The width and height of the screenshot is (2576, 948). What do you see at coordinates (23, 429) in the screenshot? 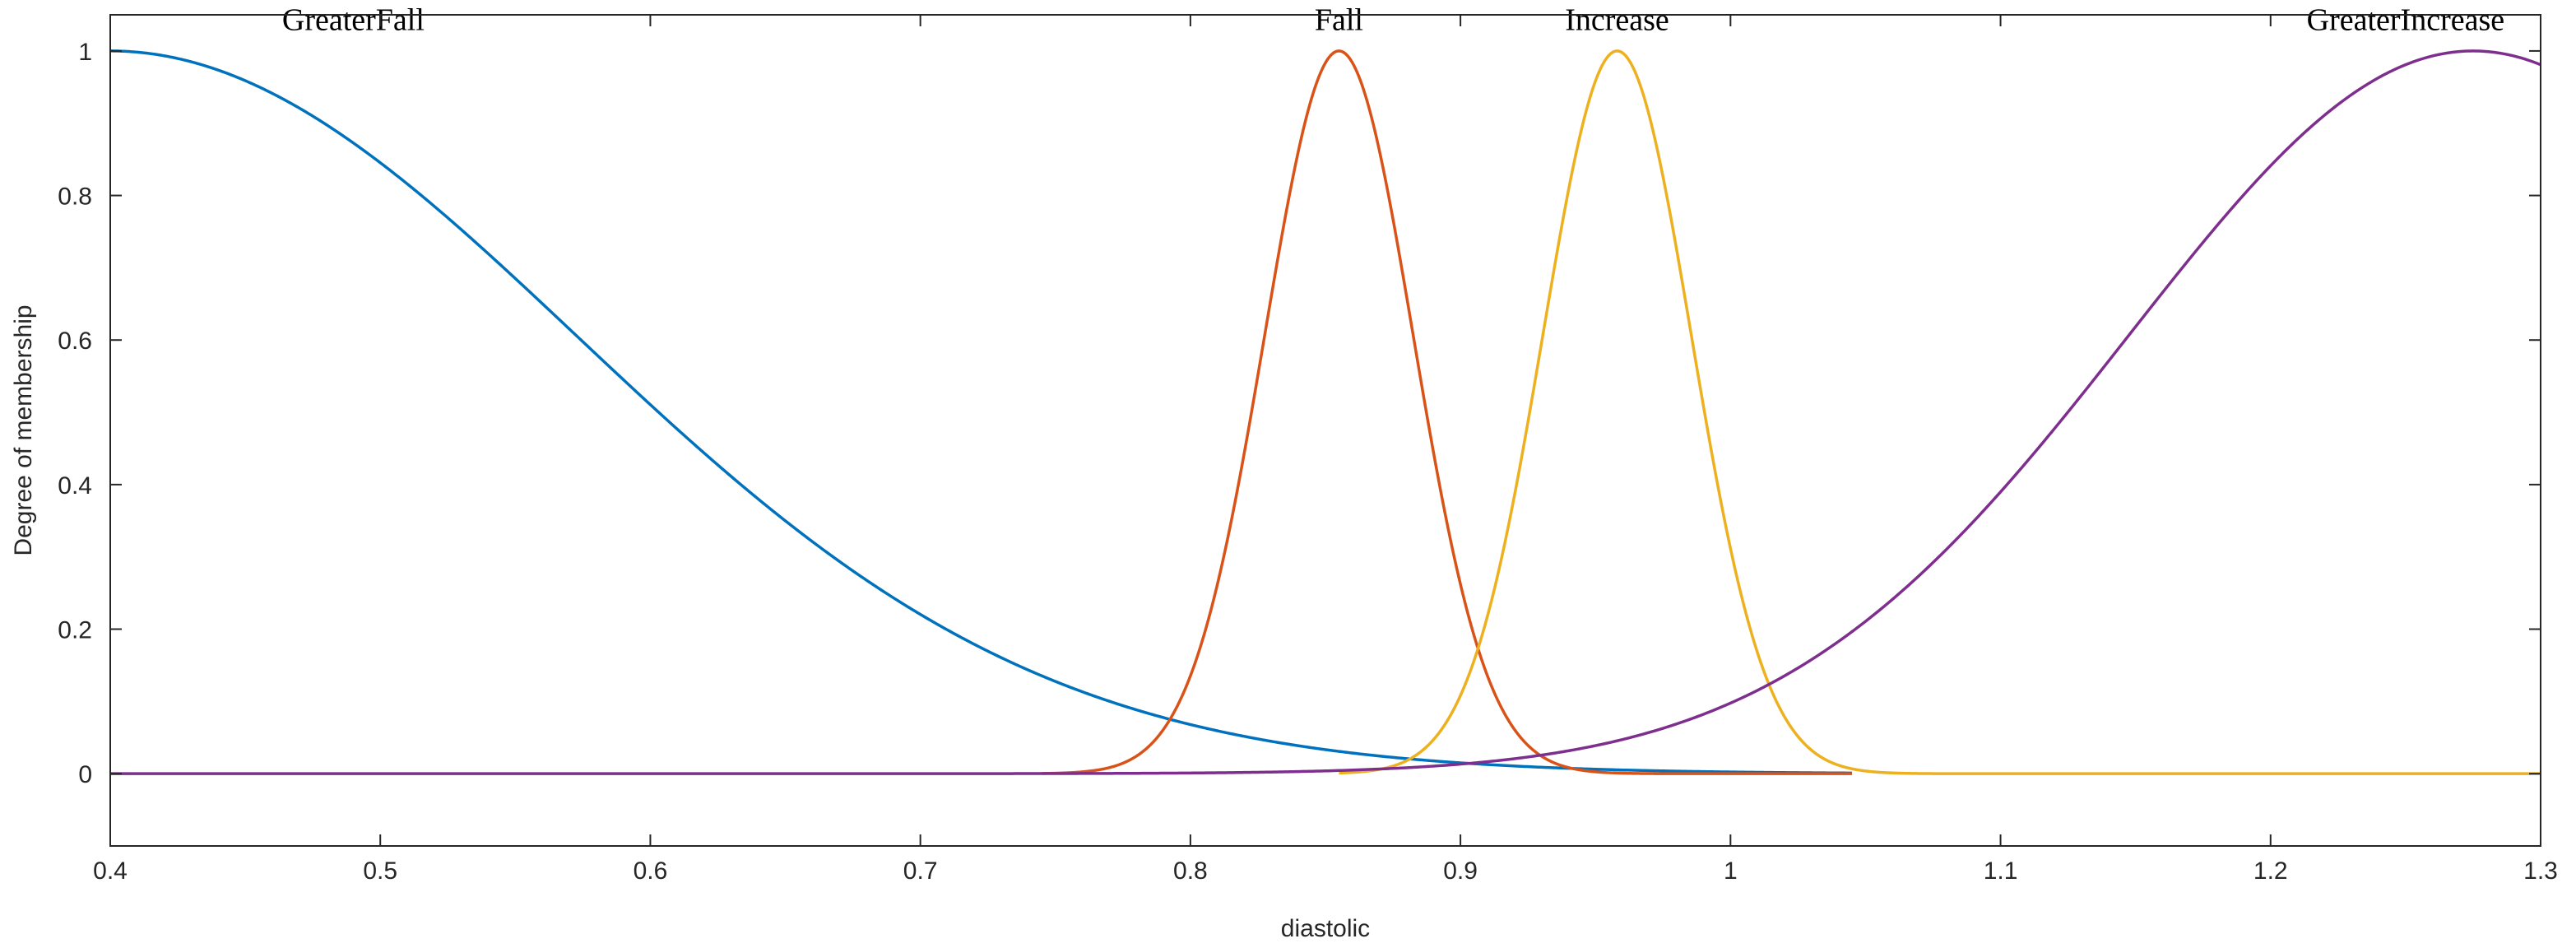
I see `y-axis-label: Degree of membership` at bounding box center [23, 429].